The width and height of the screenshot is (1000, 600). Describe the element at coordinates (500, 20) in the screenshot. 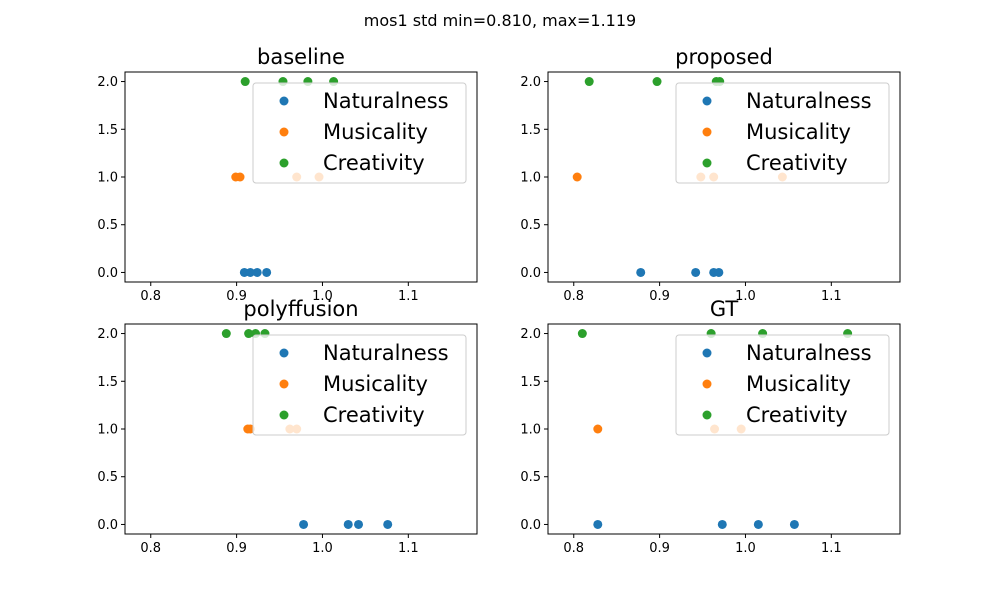

I see `figure-title: mos1 std min=0.810, max=1.119` at that location.